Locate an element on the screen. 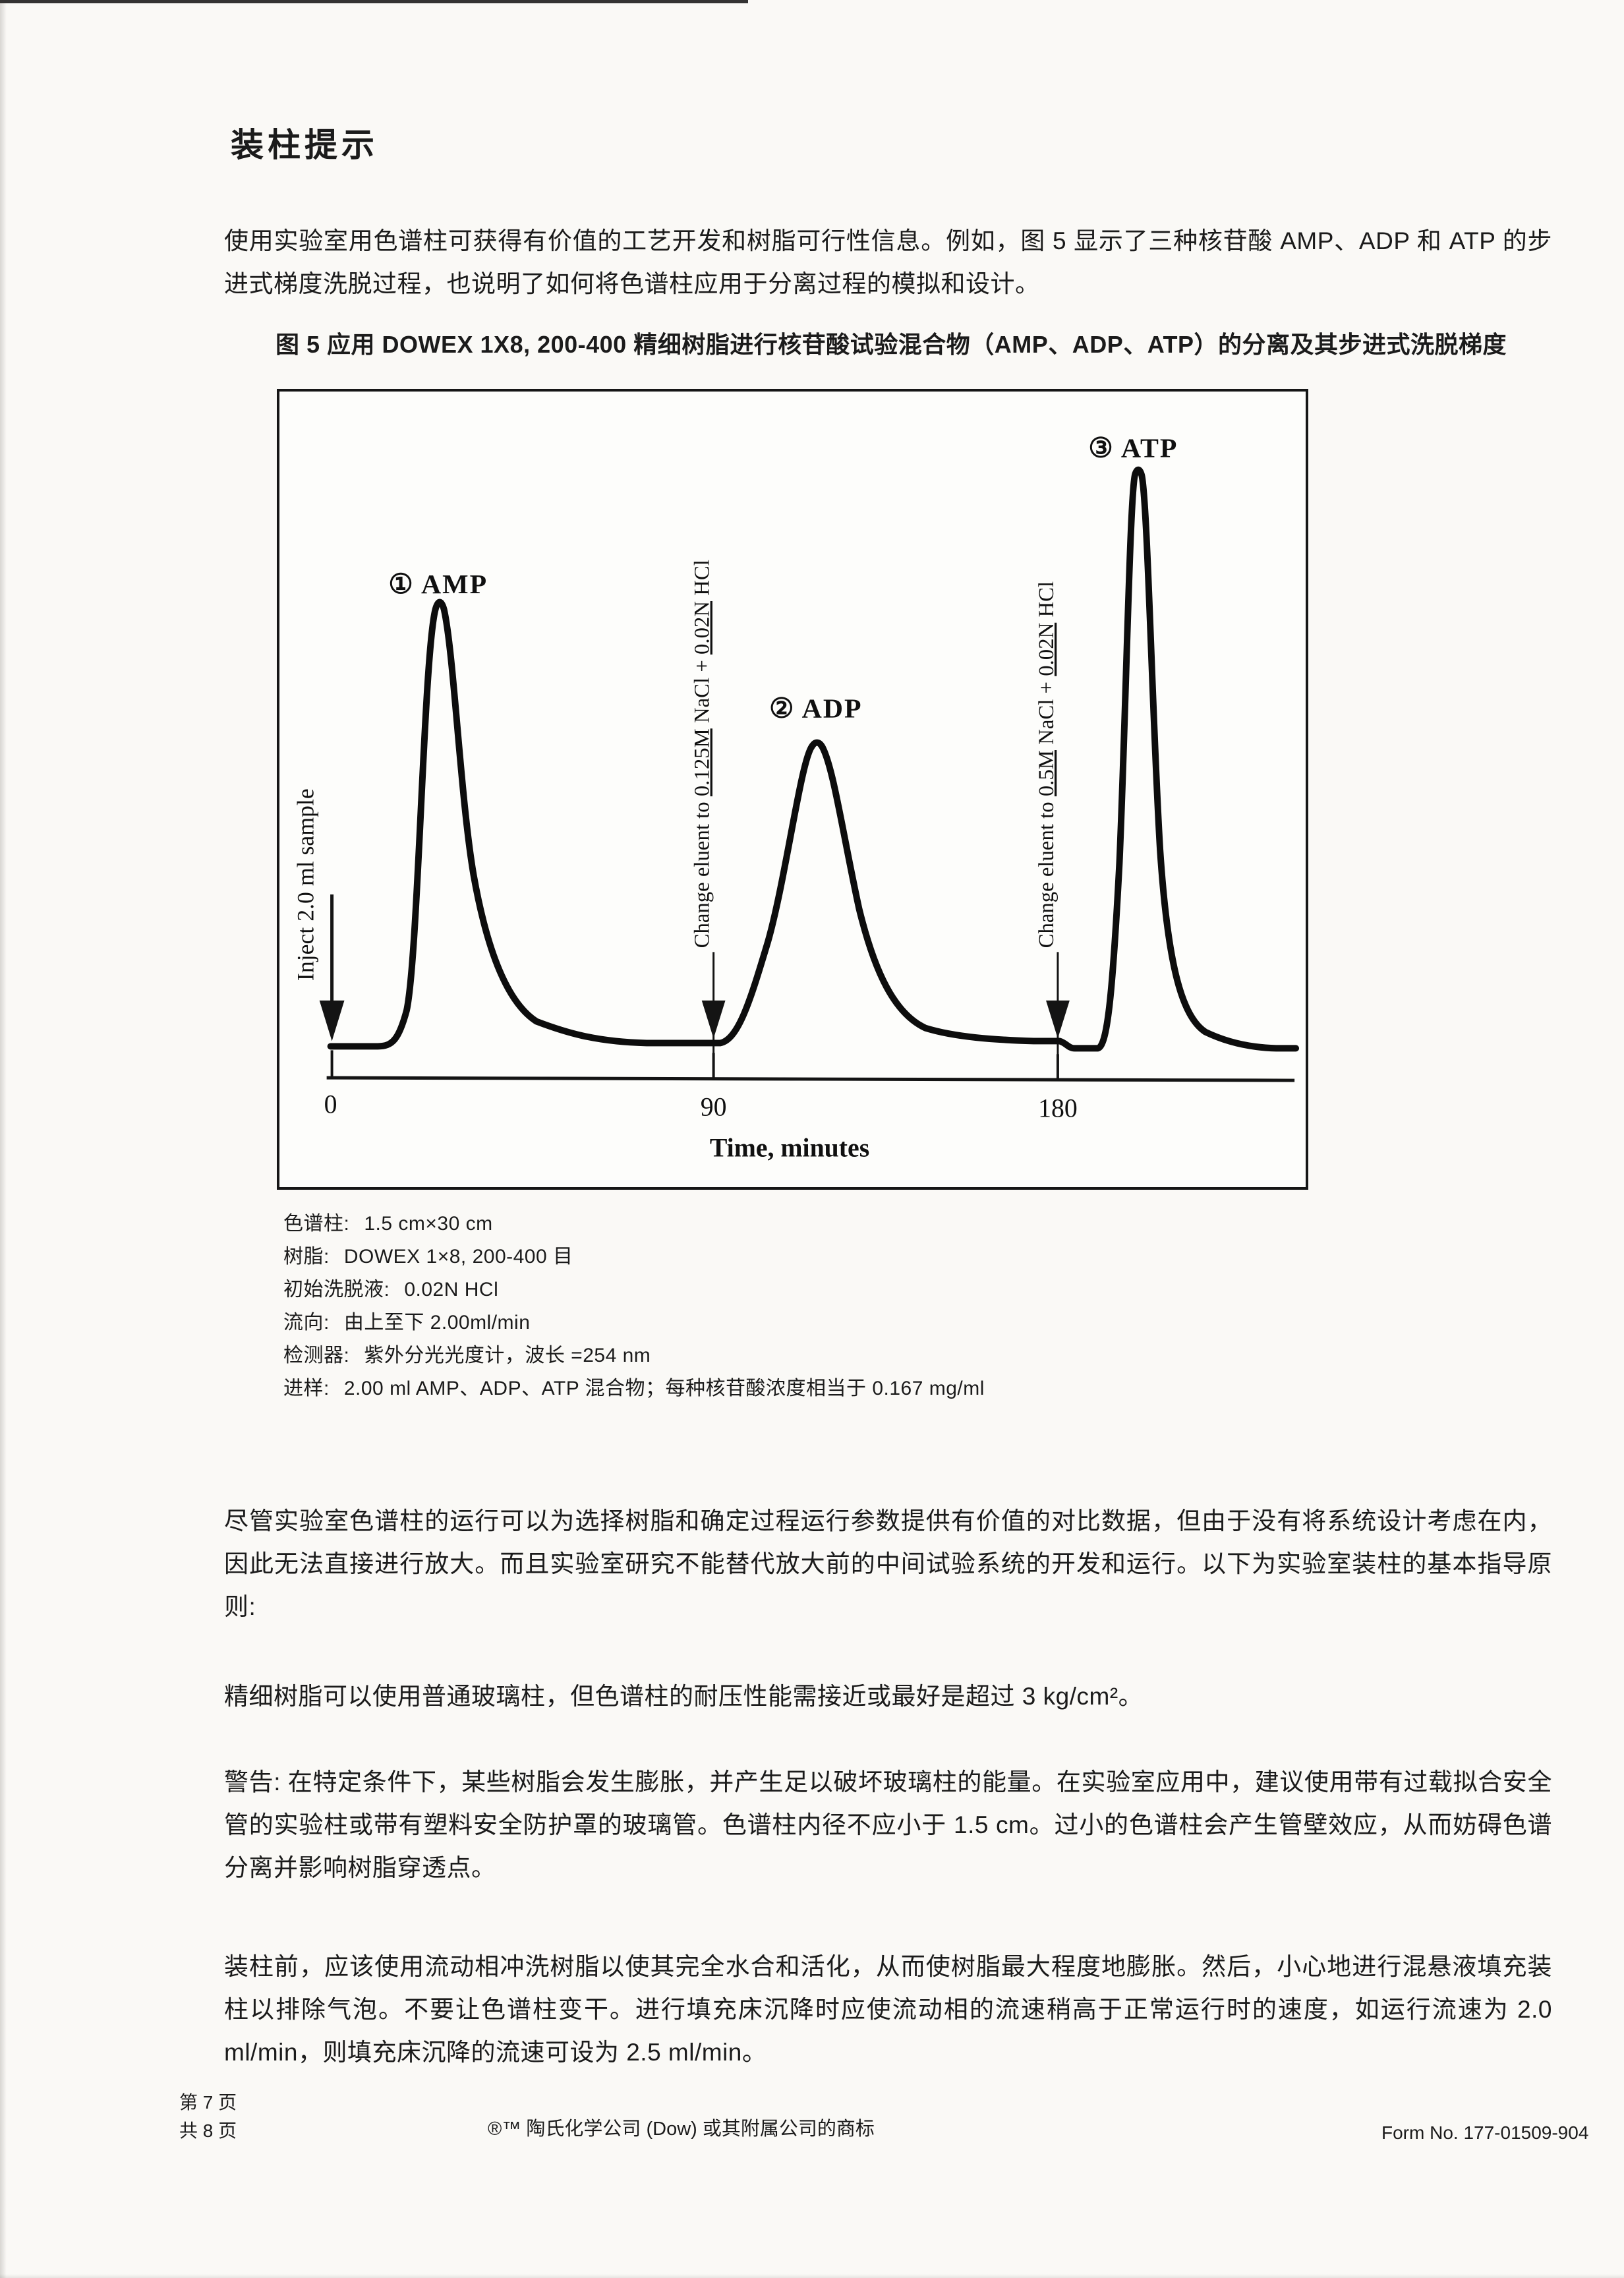 The height and width of the screenshot is (2278, 1624). eluent-change-1-annotation: Change eluent to 0.125M NaCl + 0.02N HCl is located at coordinates (702, 754).